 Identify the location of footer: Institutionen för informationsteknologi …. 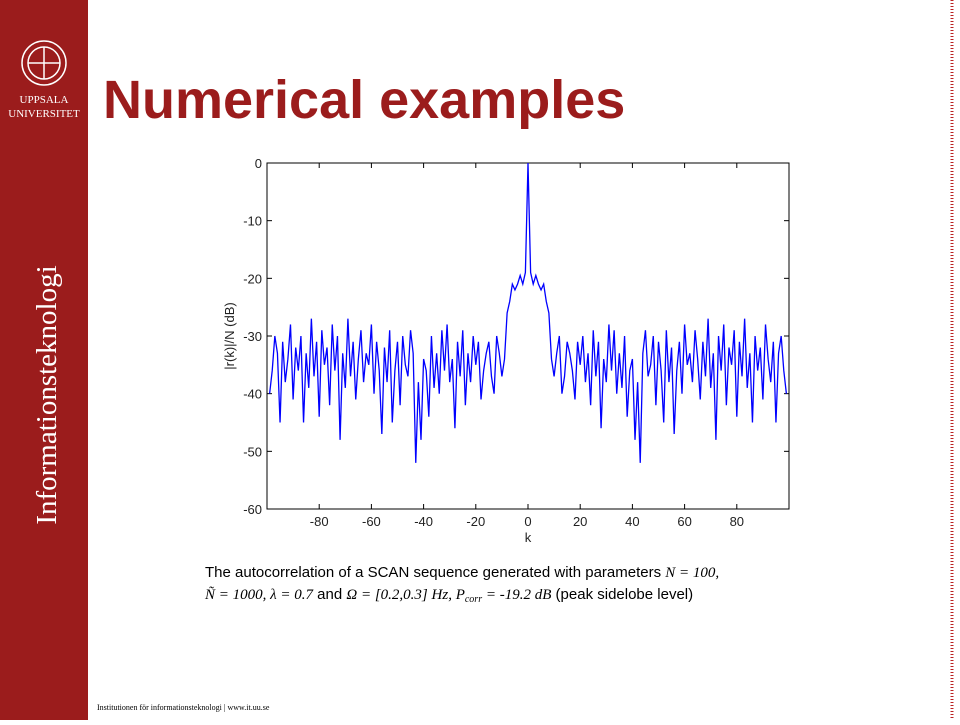
(183, 707).